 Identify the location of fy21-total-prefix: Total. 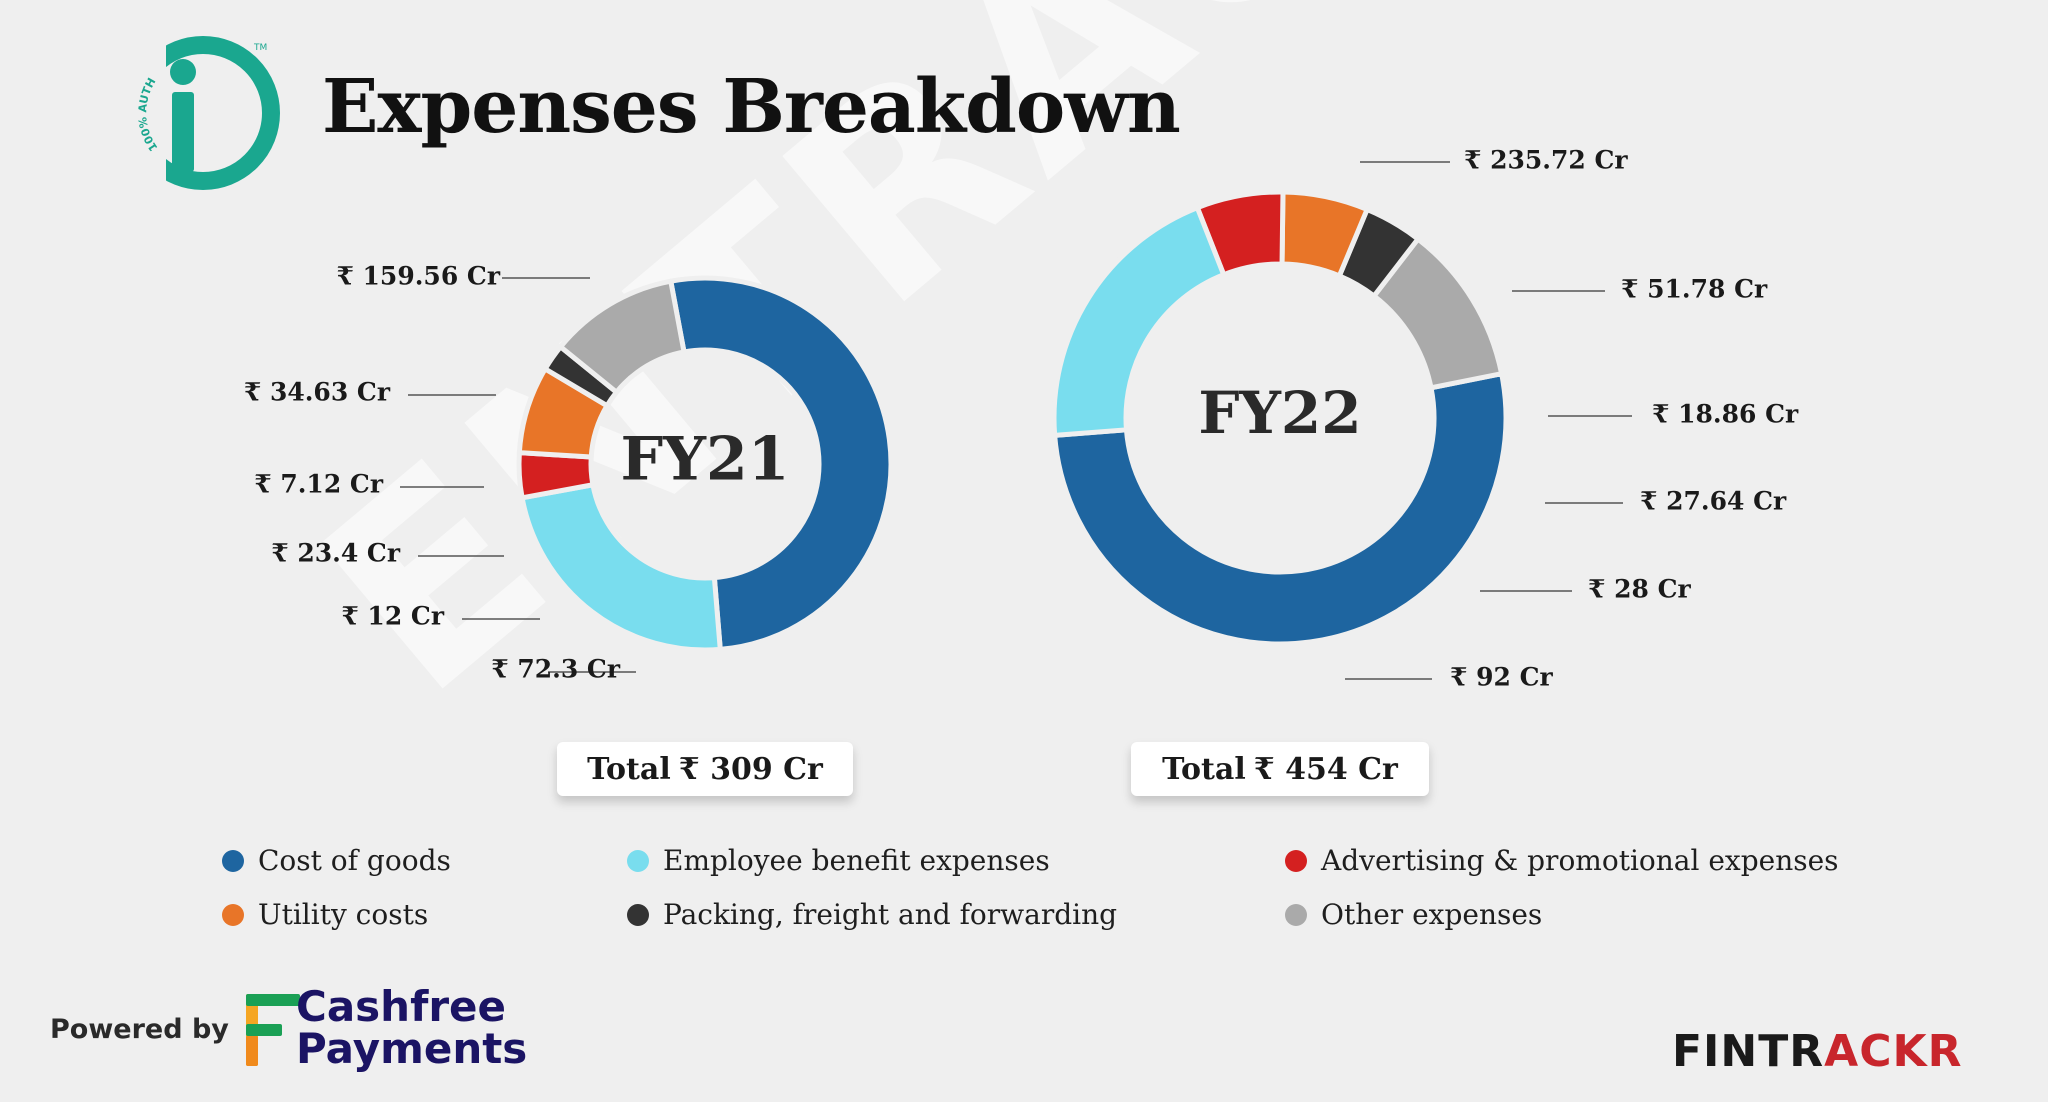
(629, 769).